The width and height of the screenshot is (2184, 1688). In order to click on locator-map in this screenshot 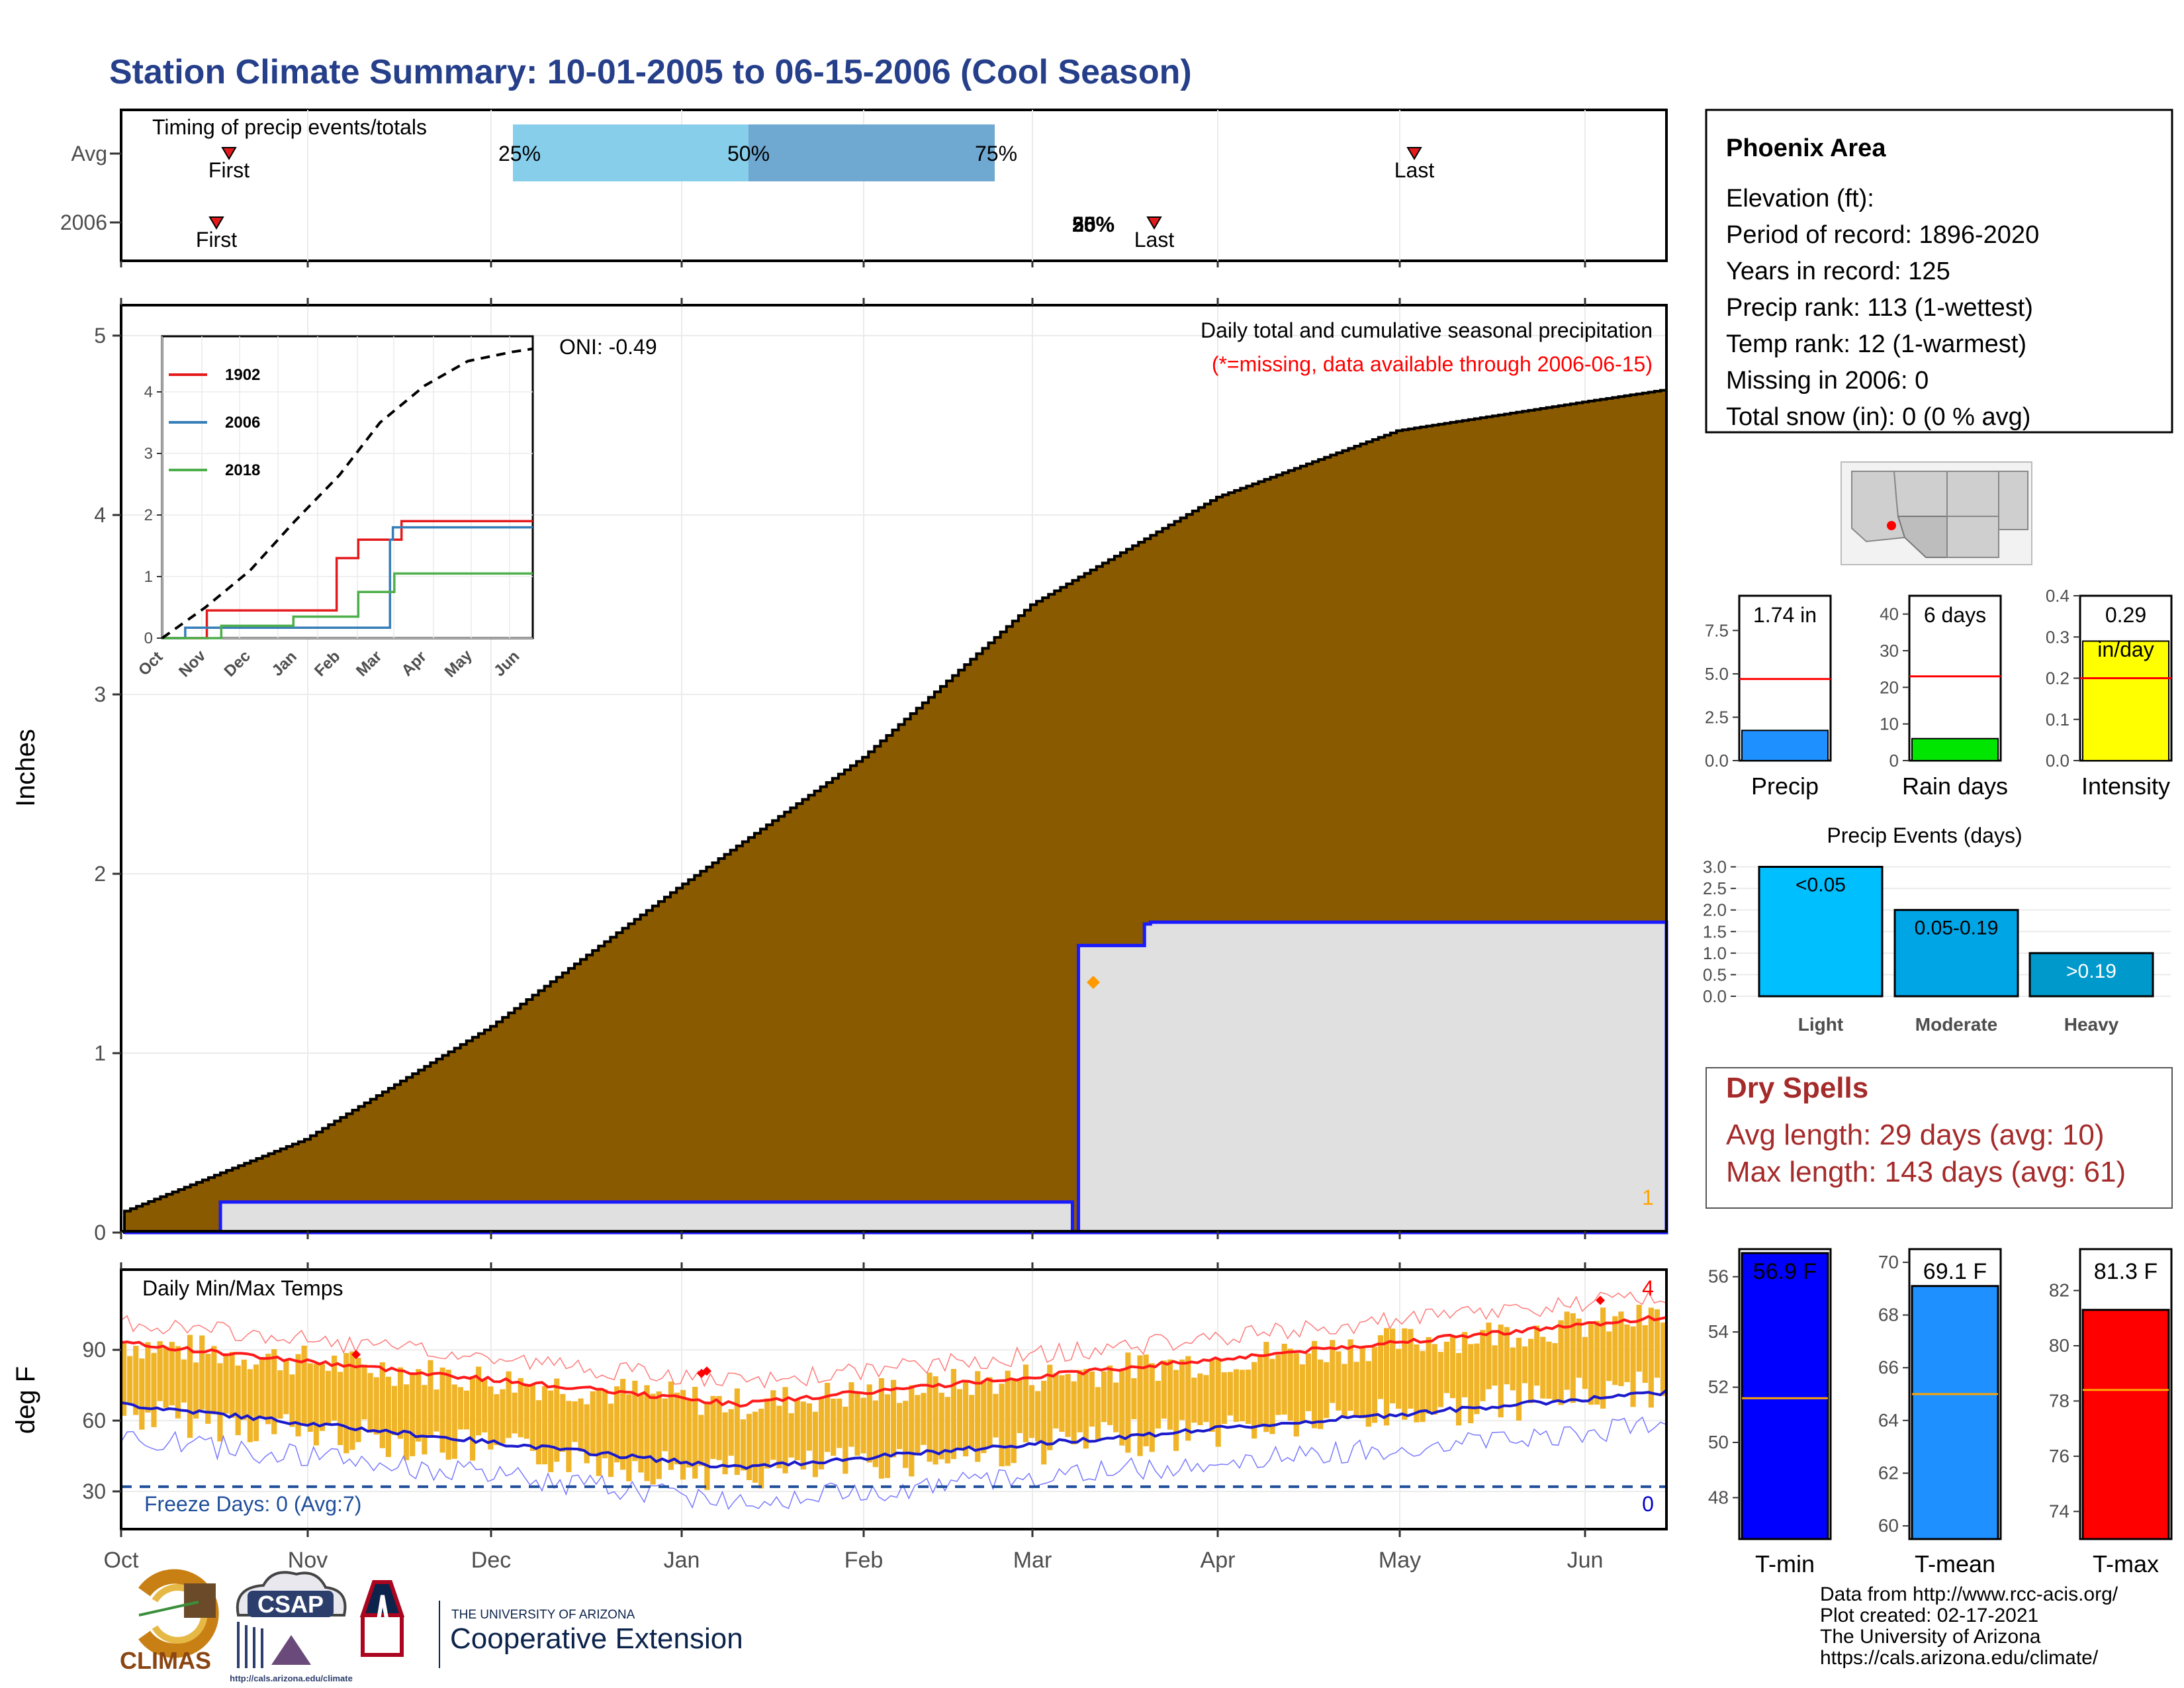, I will do `click(1937, 513)`.